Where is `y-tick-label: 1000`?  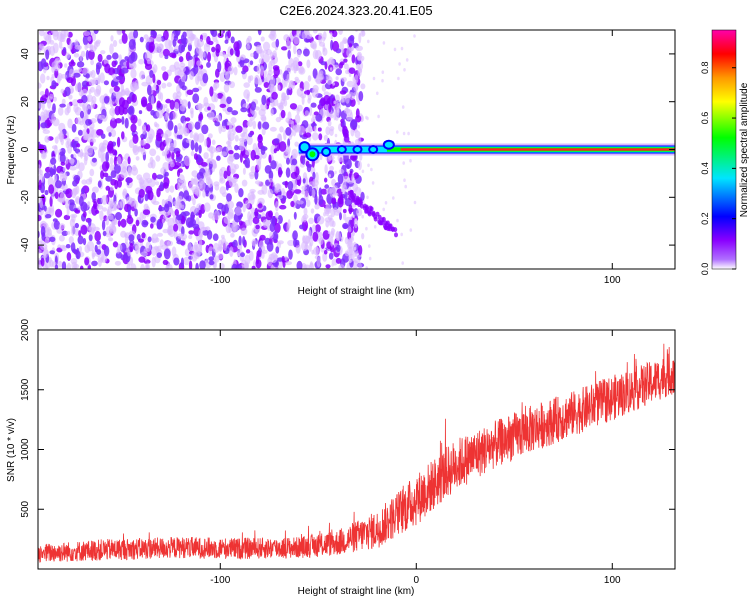 y-tick-label: 1000 is located at coordinates (25, 449).